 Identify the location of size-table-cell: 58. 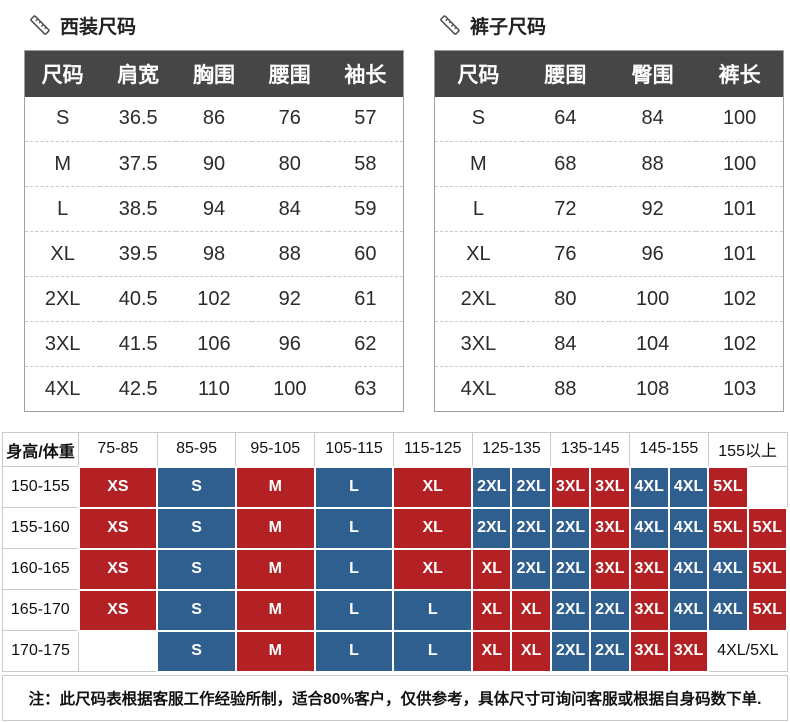
(365, 164).